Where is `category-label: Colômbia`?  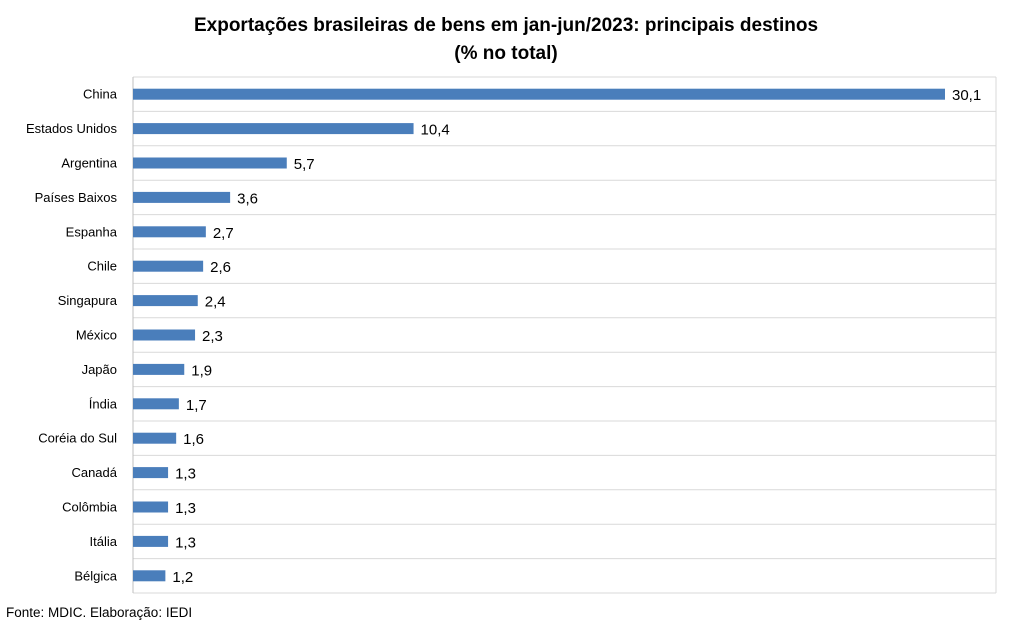
category-label: Colômbia is located at coordinates (90, 507).